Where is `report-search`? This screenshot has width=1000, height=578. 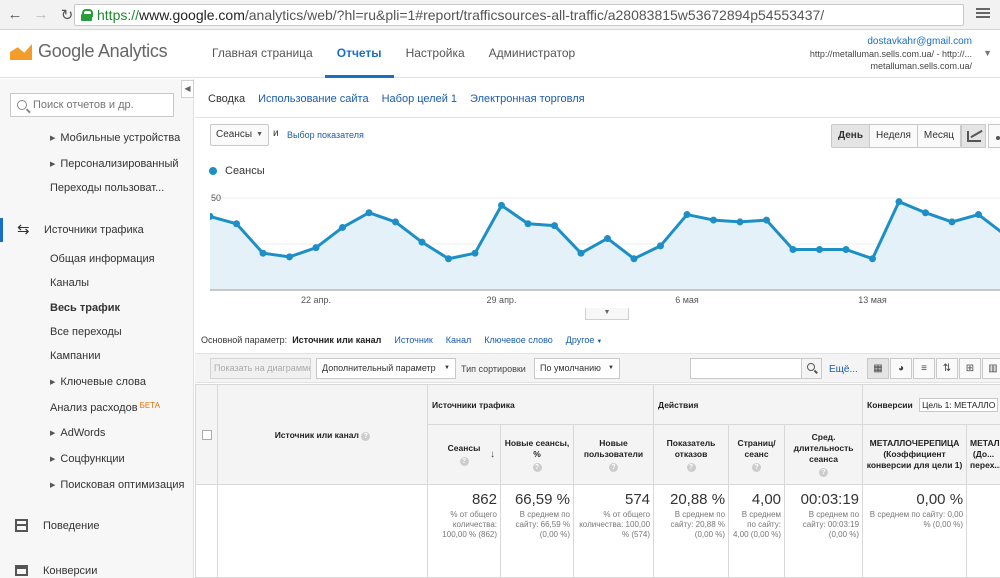 report-search is located at coordinates (92, 105).